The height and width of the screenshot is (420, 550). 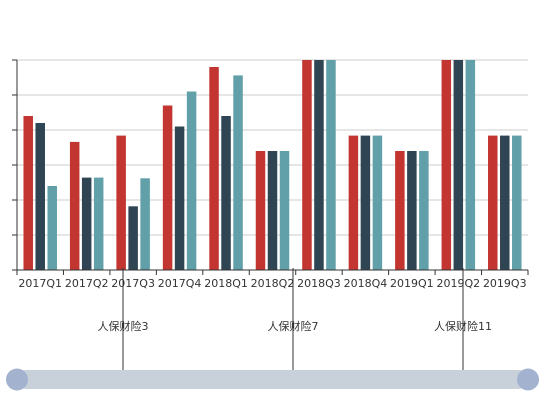 I want to click on y-axis, so click(x=15, y=165).